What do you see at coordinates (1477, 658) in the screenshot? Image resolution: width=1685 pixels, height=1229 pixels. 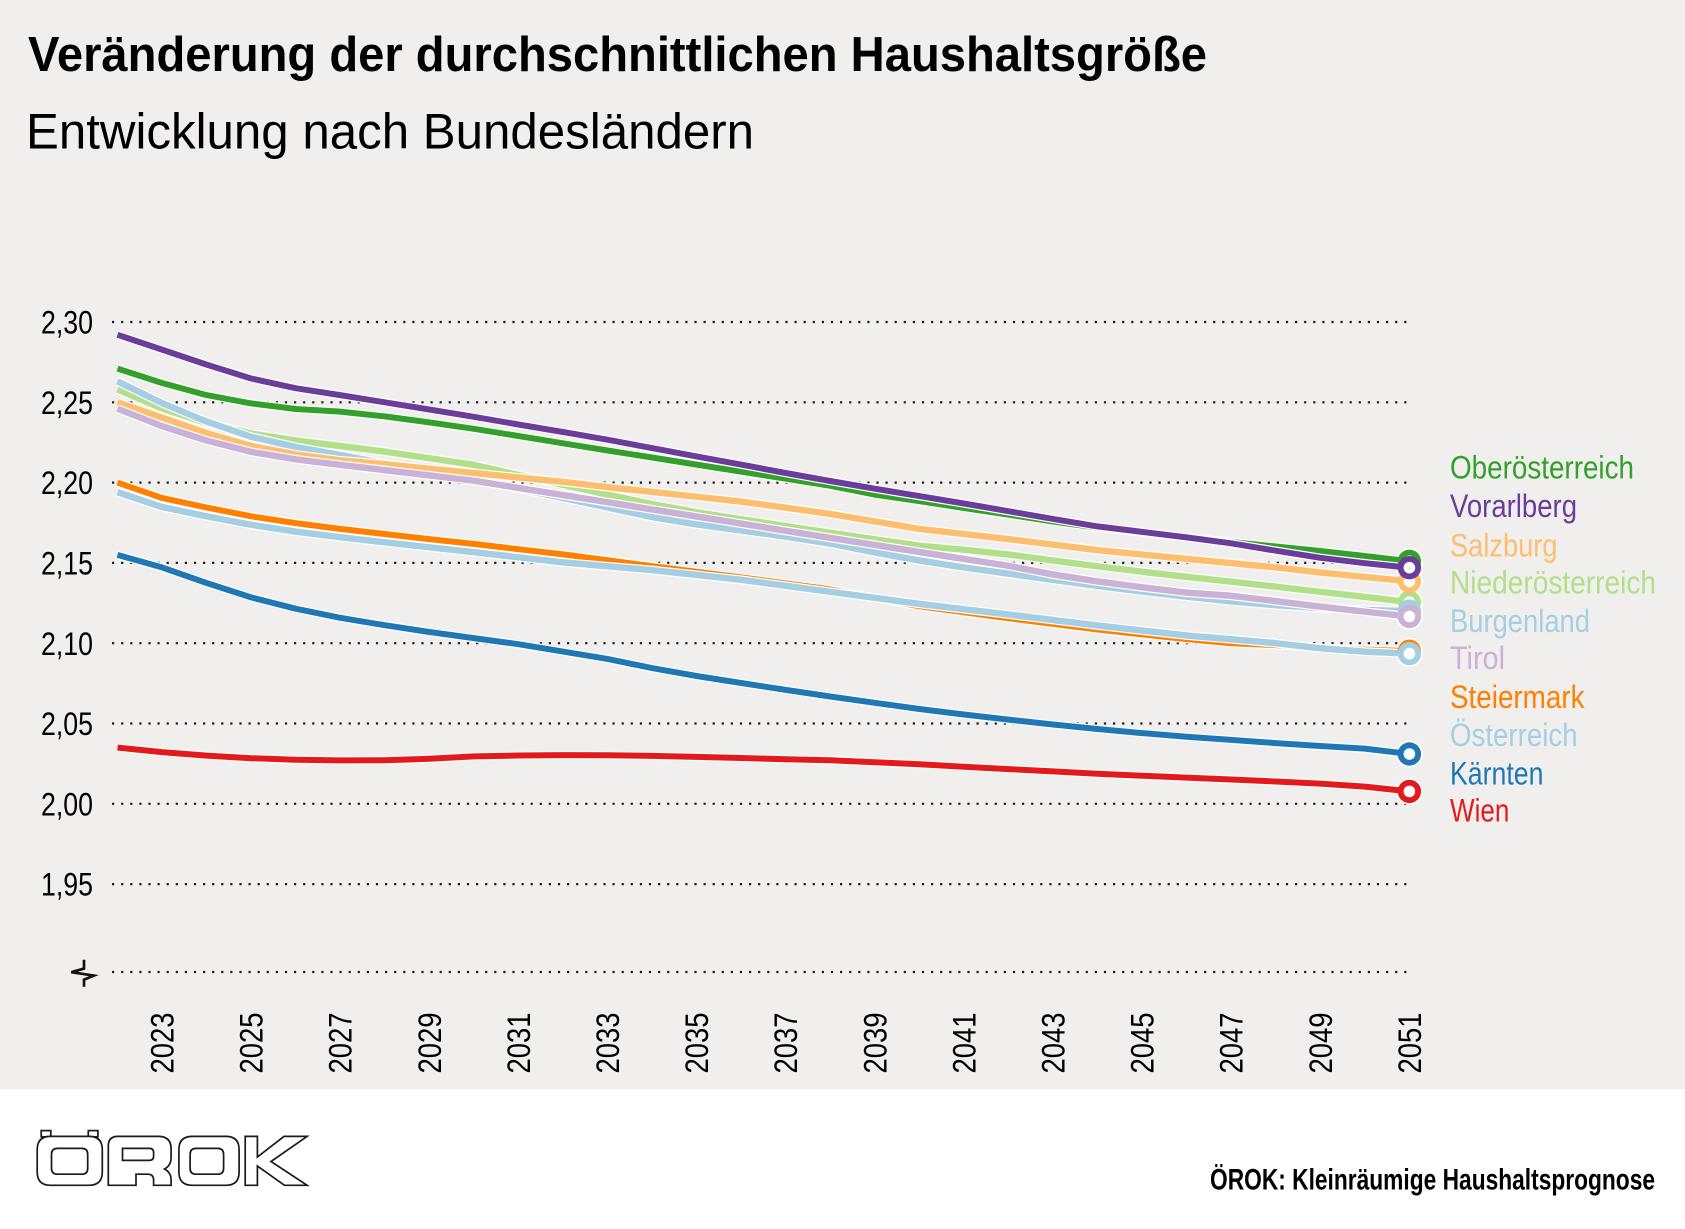 I see `svg-text: Tirol` at bounding box center [1477, 658].